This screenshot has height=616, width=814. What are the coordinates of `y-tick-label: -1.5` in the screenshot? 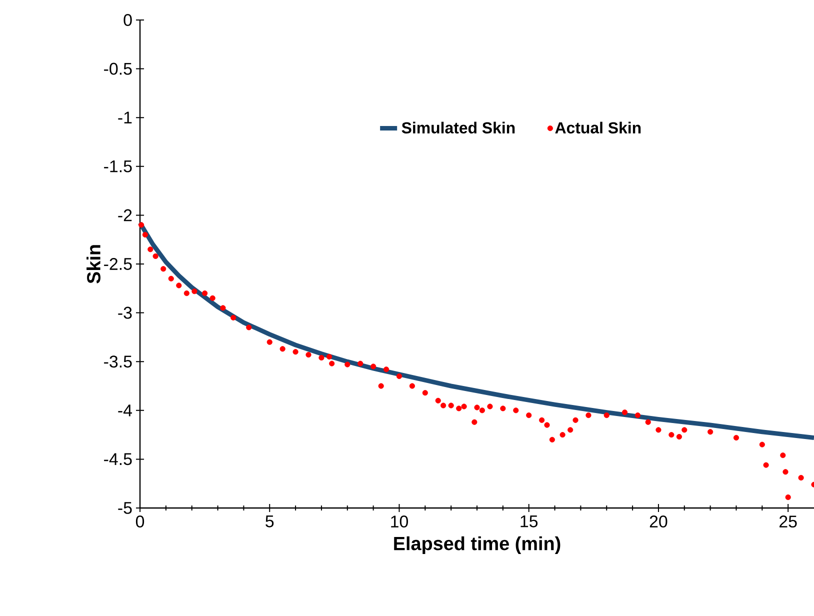 It's located at (118, 166).